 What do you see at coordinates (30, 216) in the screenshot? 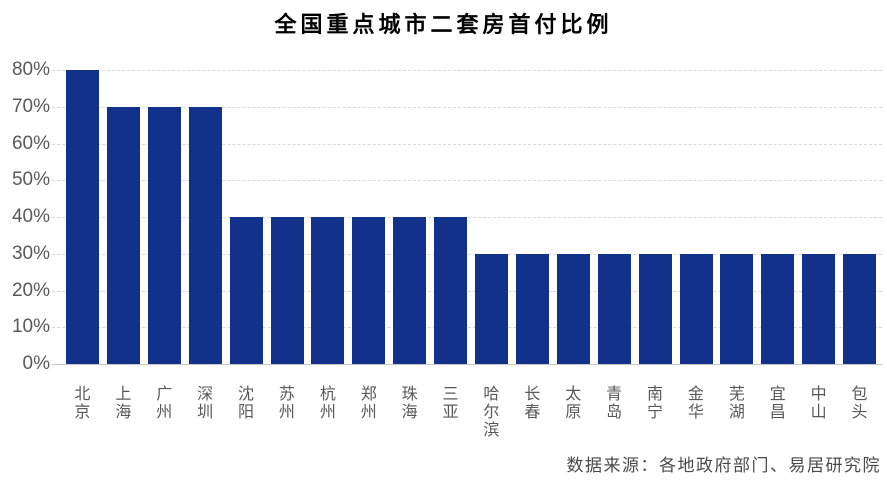
I see `y-tick-label: 40%` at bounding box center [30, 216].